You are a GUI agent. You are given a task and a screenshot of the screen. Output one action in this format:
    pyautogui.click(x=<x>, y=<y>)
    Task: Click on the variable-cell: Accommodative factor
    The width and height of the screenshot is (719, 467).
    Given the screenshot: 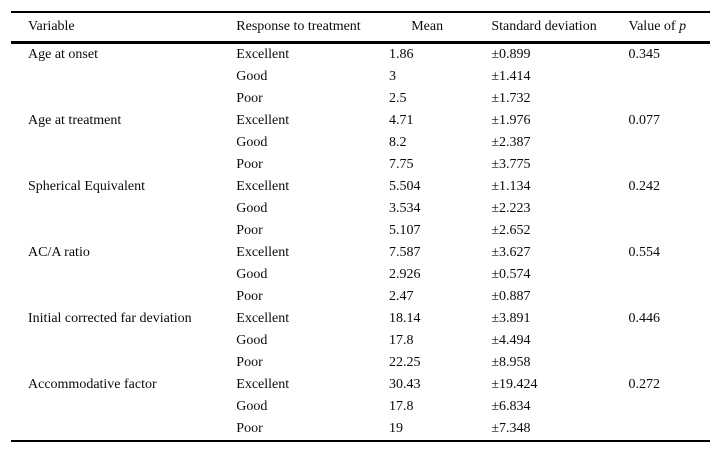 What is the action you would take?
    pyautogui.click(x=92, y=384)
    